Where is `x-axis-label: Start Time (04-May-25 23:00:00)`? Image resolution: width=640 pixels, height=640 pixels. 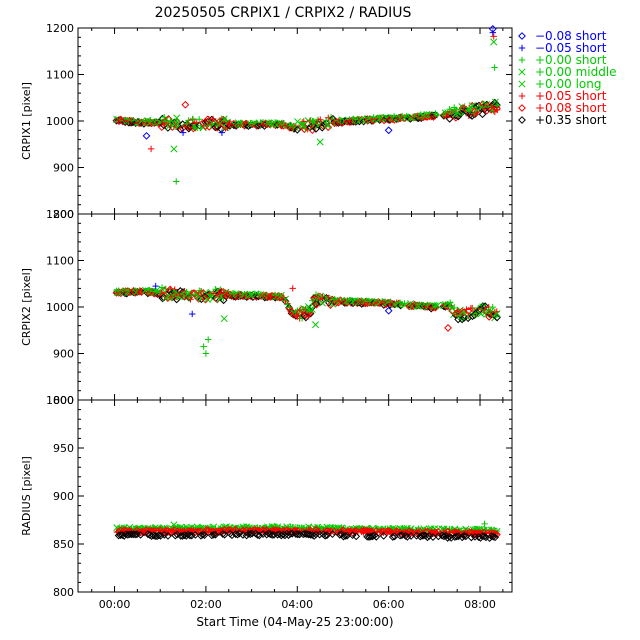 x-axis-label: Start Time (04-May-25 23:00:00) is located at coordinates (294, 622).